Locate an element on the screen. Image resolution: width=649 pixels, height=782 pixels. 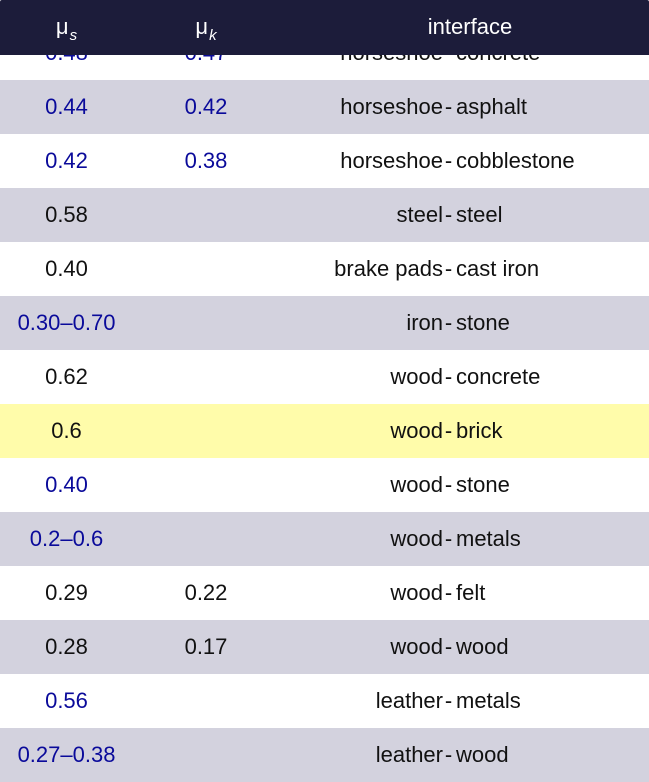
mu-static-value: 0.56 is located at coordinates (66, 700).